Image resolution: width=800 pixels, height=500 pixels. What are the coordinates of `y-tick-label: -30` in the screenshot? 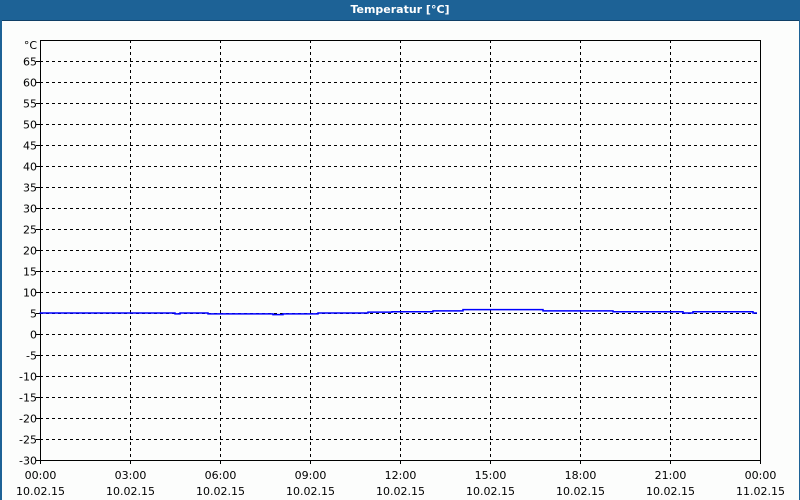 It's located at (28, 461).